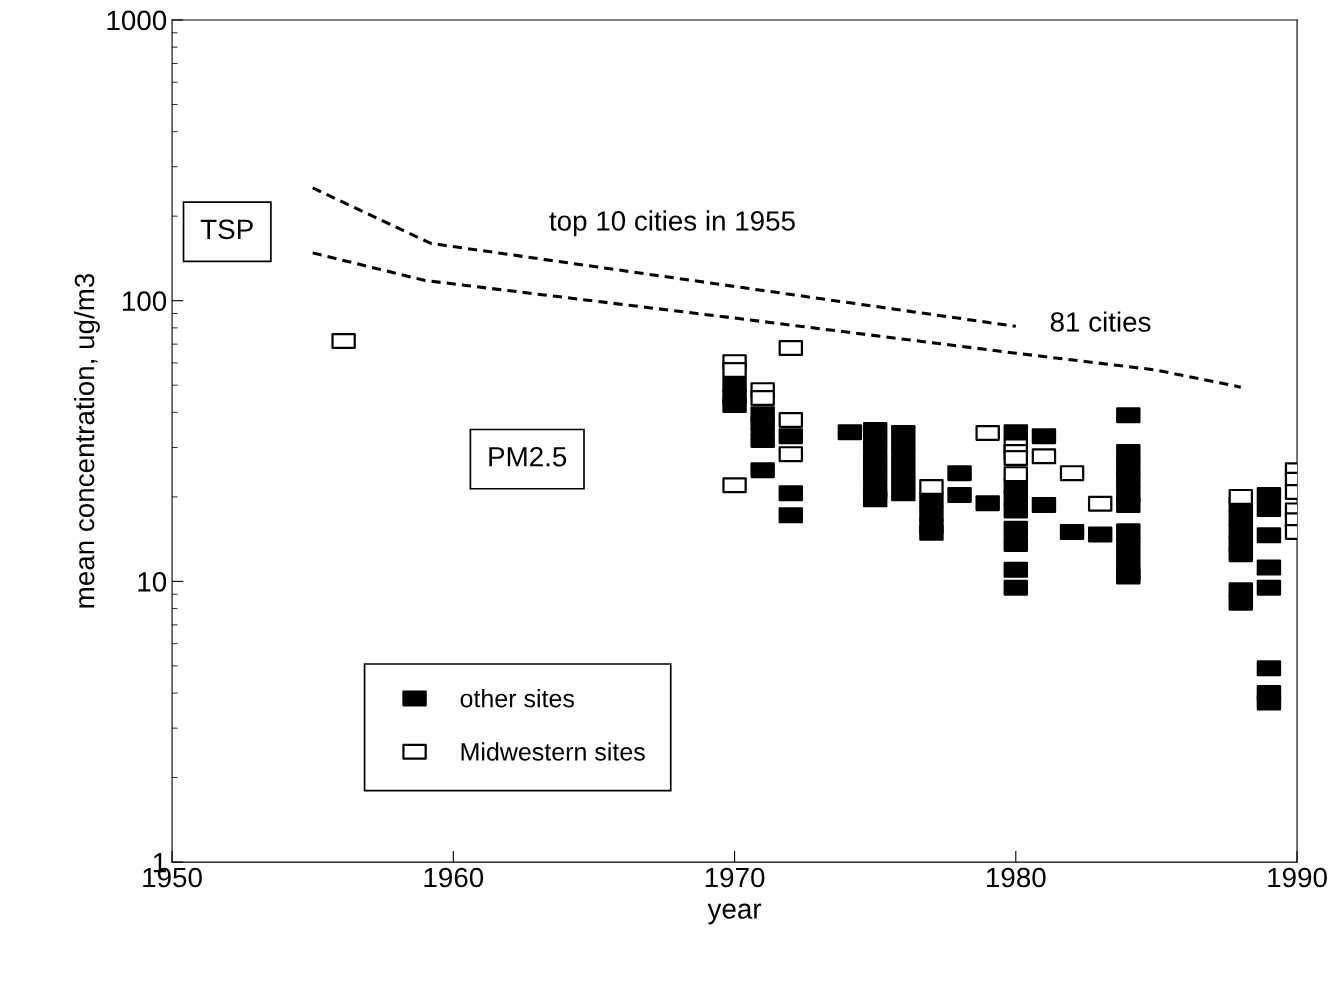 The height and width of the screenshot is (983, 1338). What do you see at coordinates (1297, 877) in the screenshot?
I see `x-tick-label: 1990` at bounding box center [1297, 877].